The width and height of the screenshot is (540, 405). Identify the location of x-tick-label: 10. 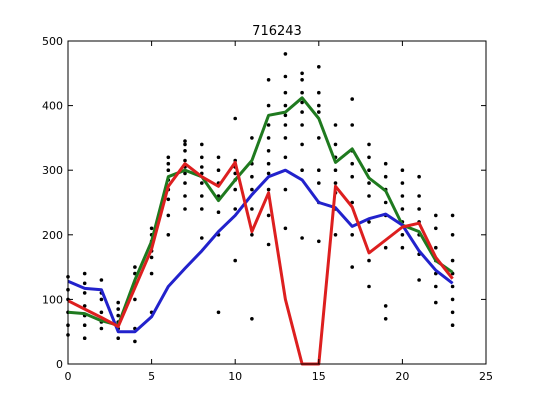
(235, 376).